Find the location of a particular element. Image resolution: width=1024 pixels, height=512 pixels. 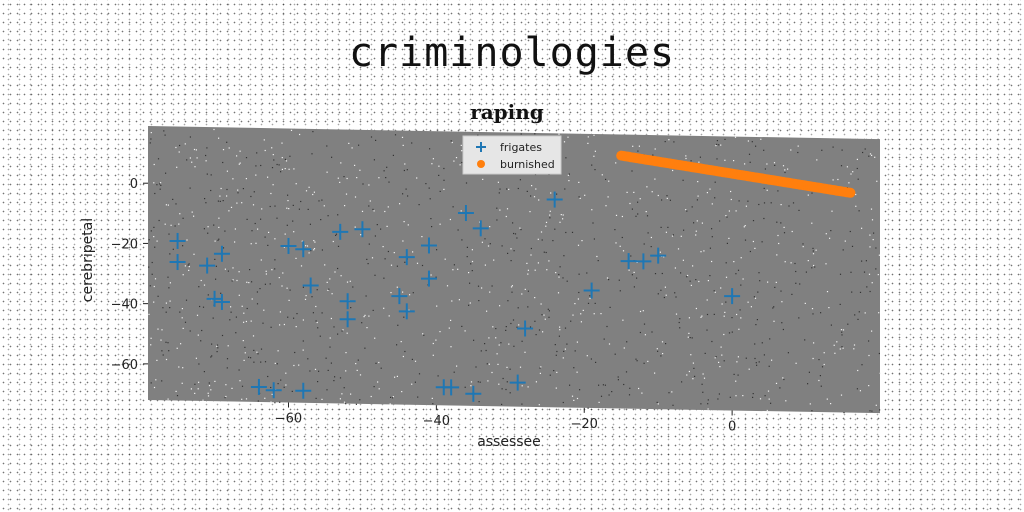

legend-box is located at coordinates (512, 155).